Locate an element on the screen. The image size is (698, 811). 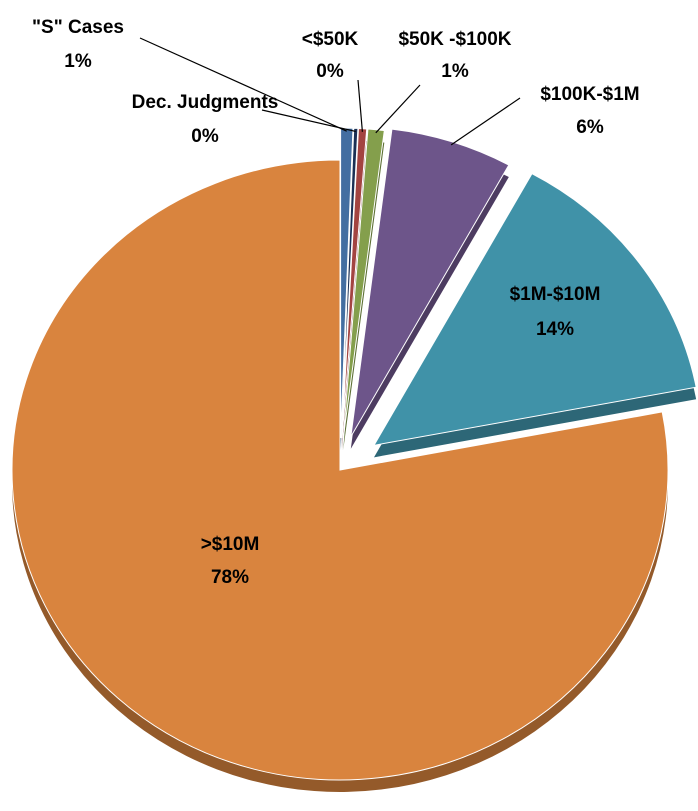
slice-side is located at coordinates (364, 296).